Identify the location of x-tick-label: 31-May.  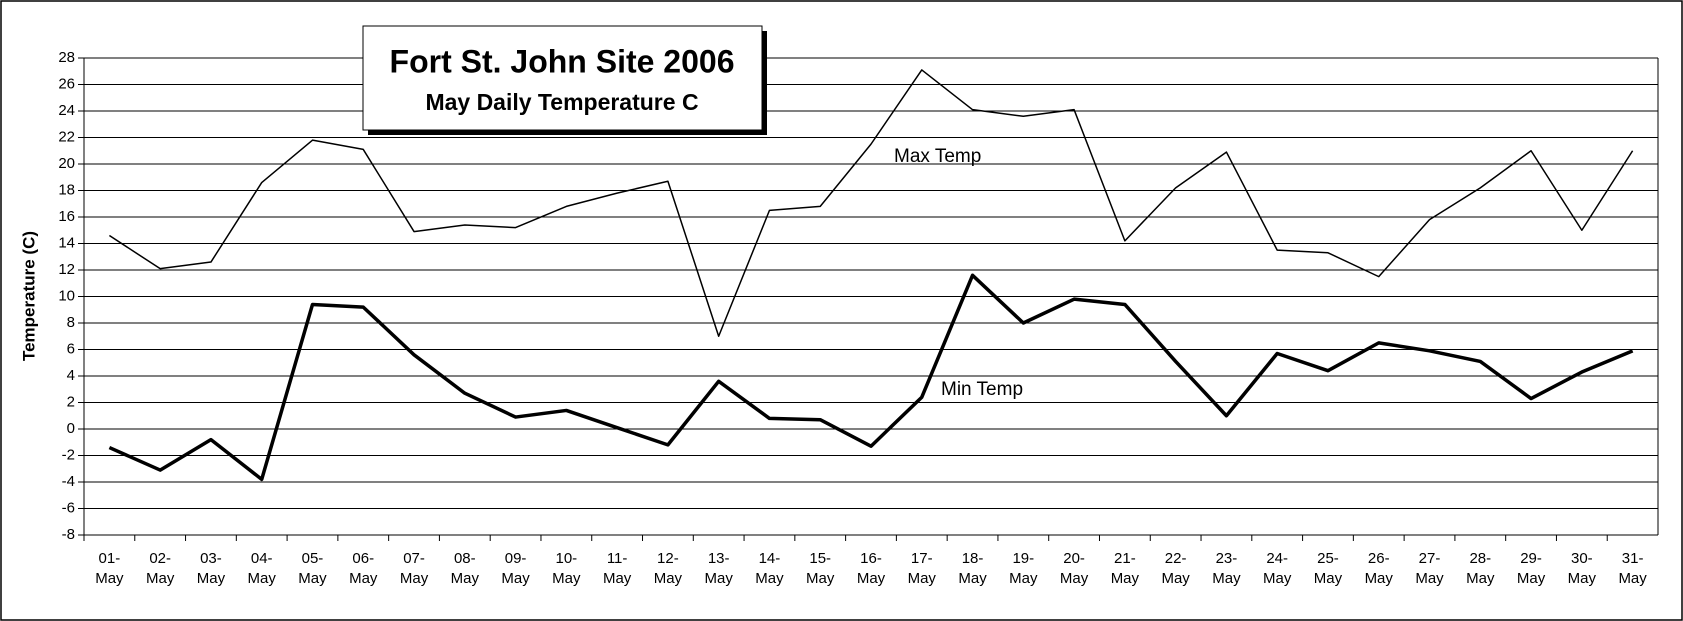
(1632, 568).